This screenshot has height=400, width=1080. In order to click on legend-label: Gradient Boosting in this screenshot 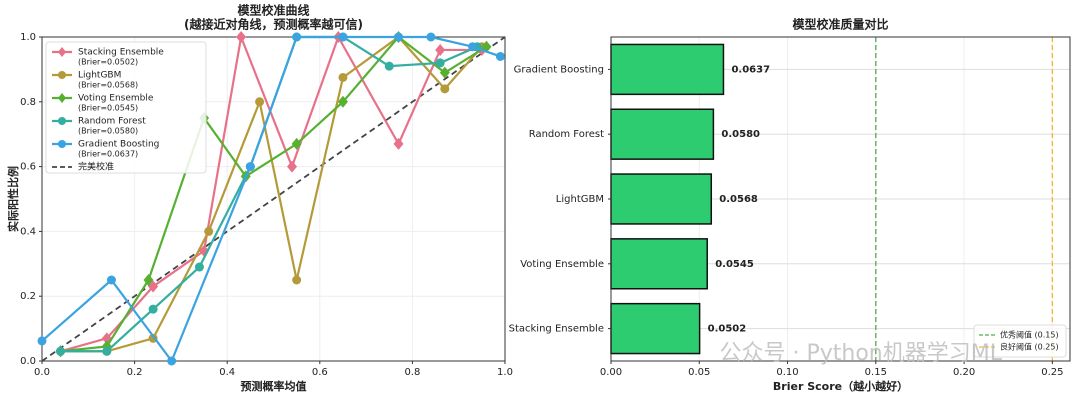, I will do `click(118, 145)`.